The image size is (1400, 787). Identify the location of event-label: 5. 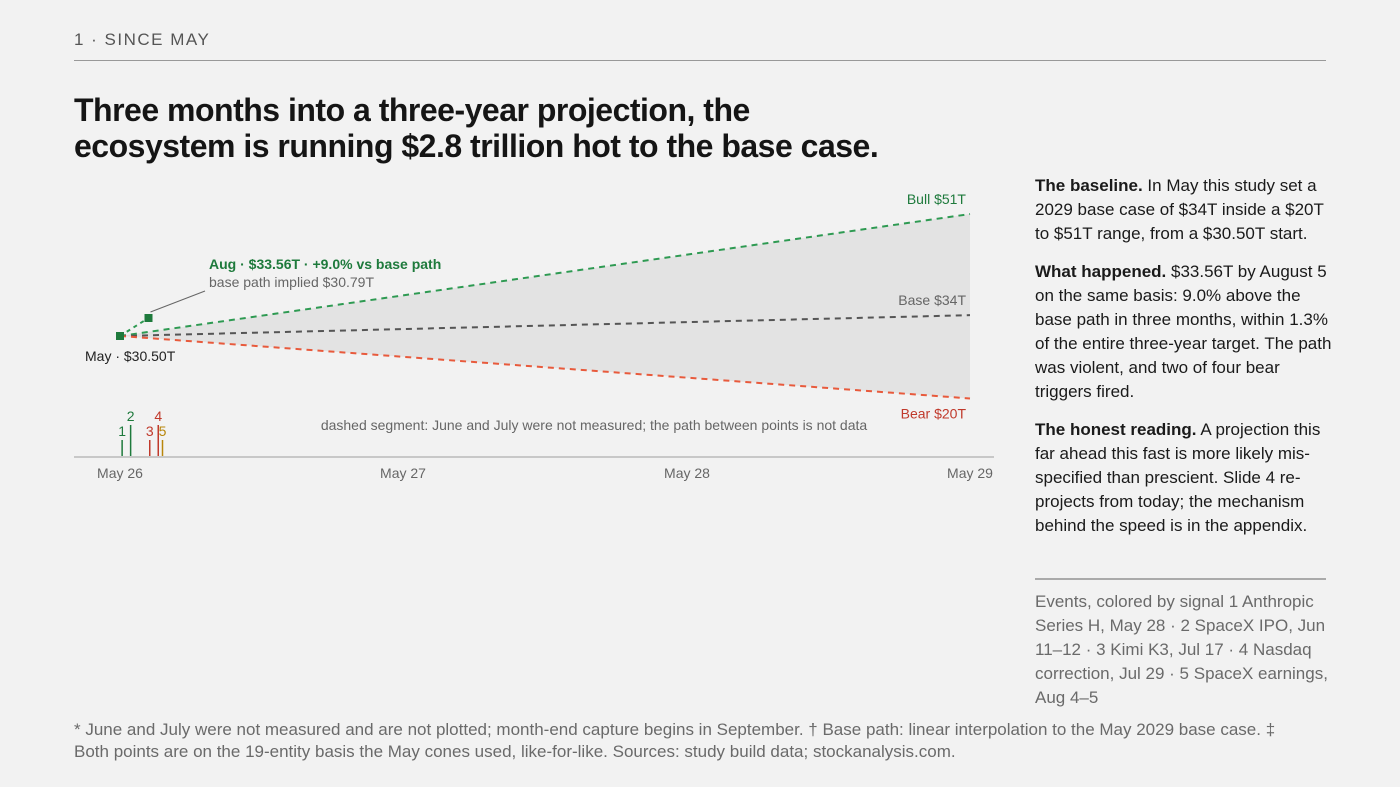
(163, 431).